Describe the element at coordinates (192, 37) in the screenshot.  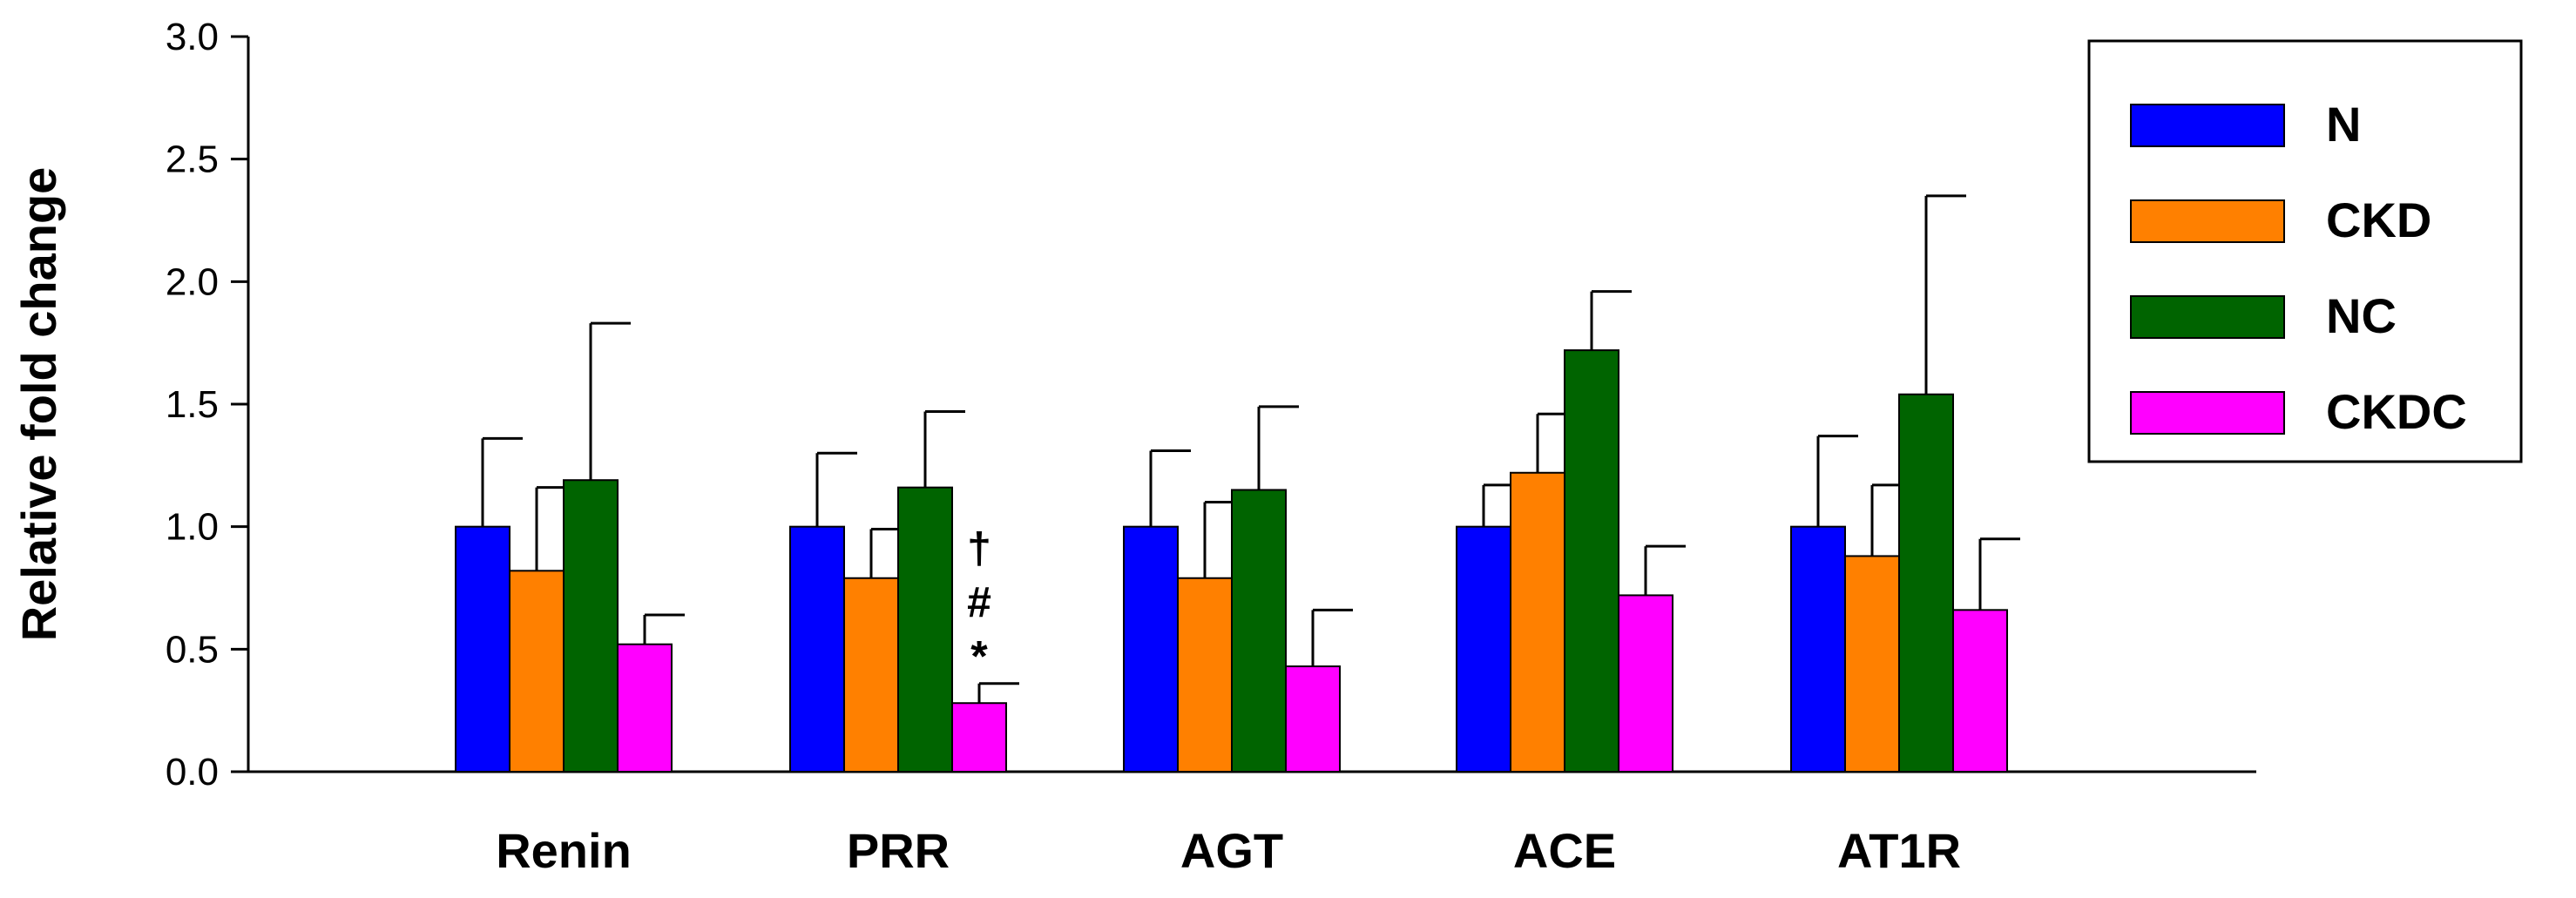
I see `y-tick-label: 3.0` at that location.